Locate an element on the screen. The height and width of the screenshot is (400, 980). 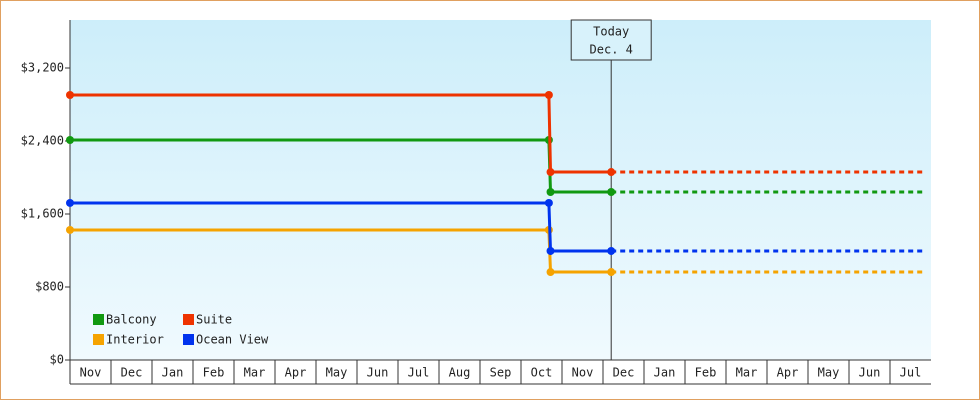
today-label: Dec. 4 is located at coordinates (611, 50).